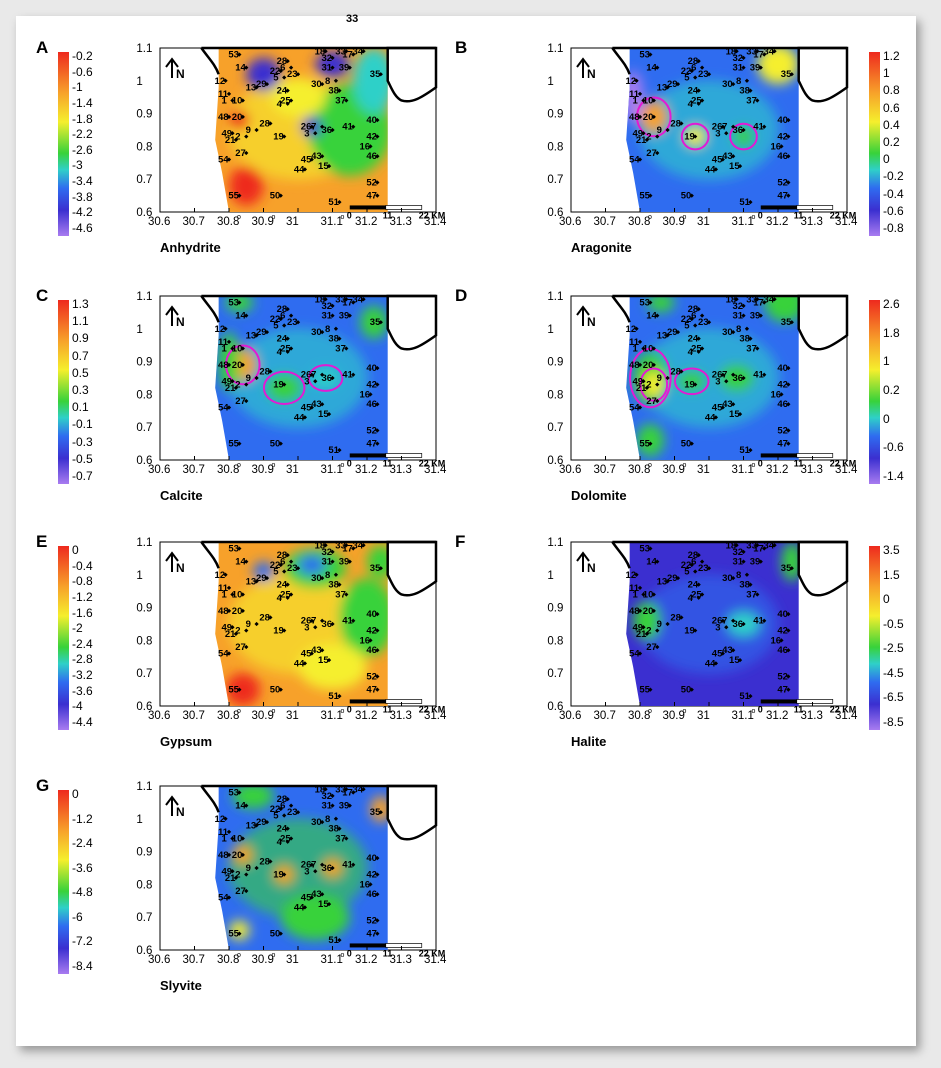 The image size is (941, 1068). Describe the element at coordinates (412, 322) in the screenshot. I see `coastline` at that location.